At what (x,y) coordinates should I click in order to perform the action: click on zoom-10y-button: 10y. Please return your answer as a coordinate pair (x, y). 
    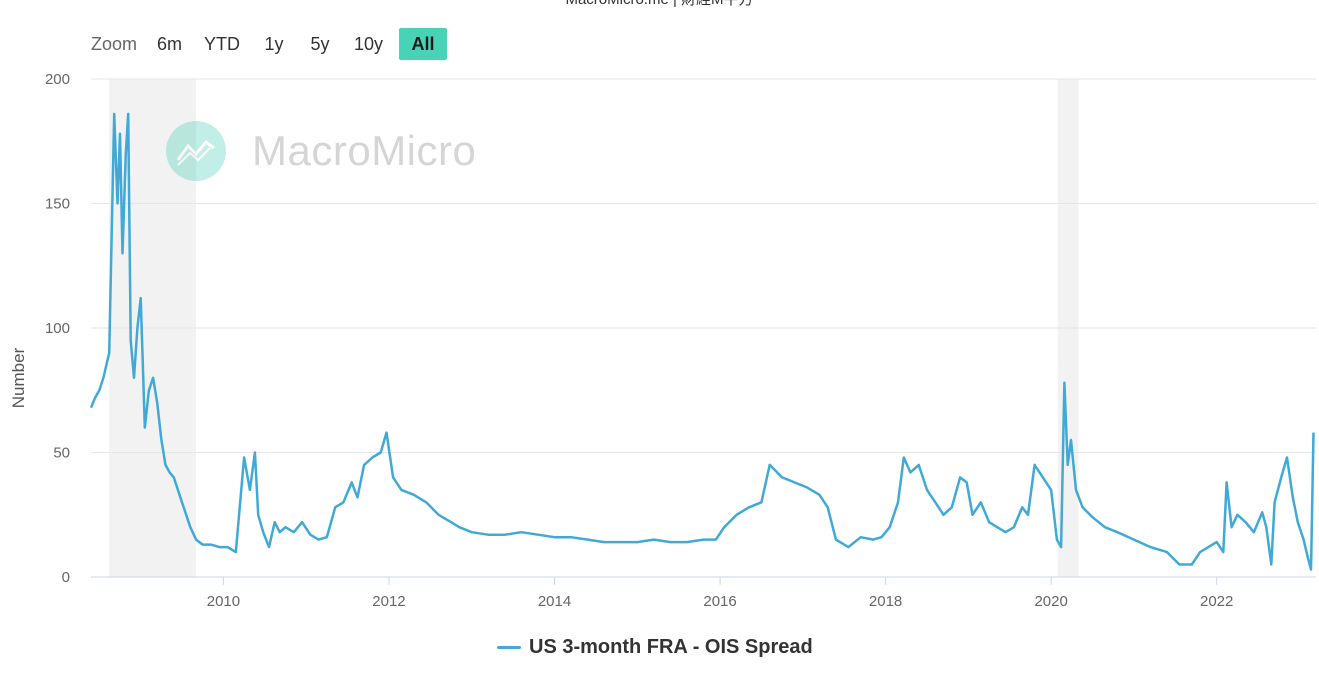
    Looking at the image, I should click on (369, 44).